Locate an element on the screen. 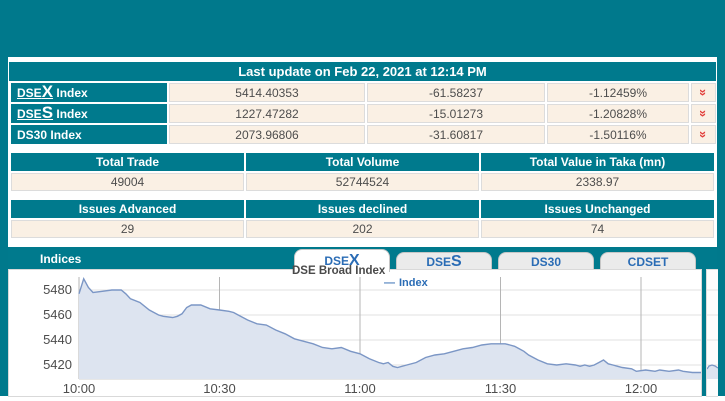 This screenshot has width=725, height=401. table-row: 29 202 74 is located at coordinates (362, 229).